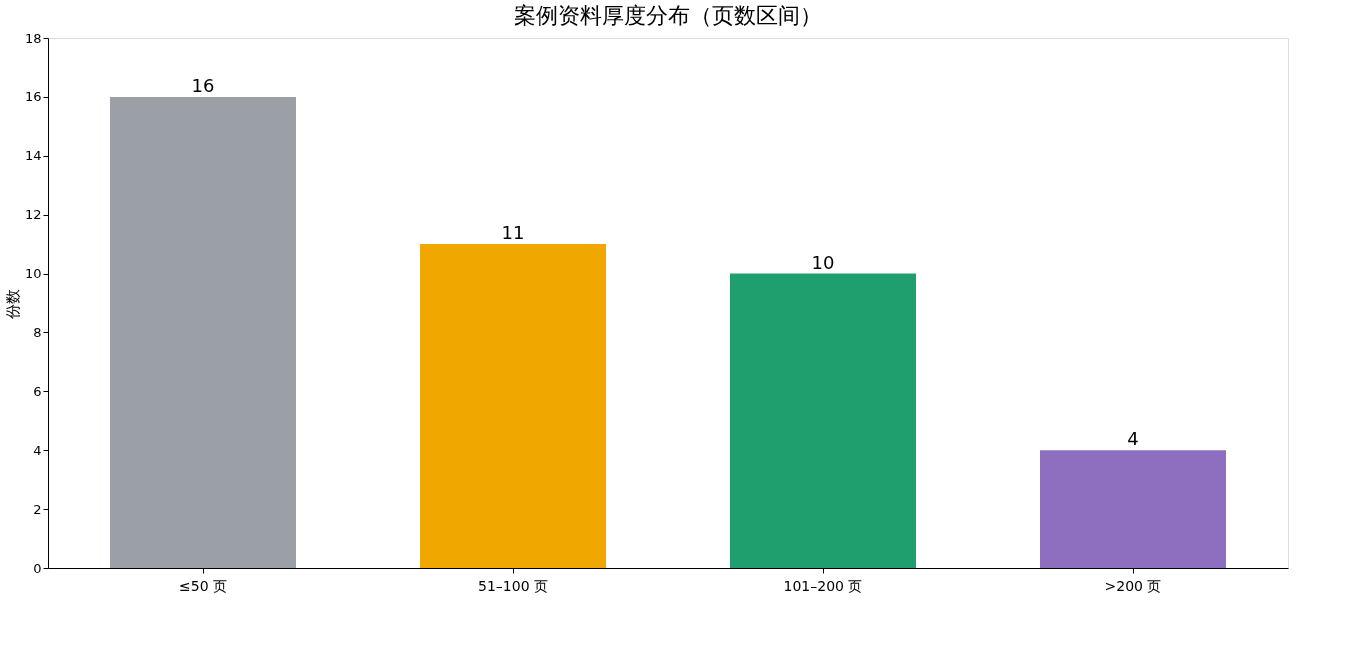 The image size is (1350, 660). What do you see at coordinates (1133, 439) in the screenshot?
I see `data-label: 4` at bounding box center [1133, 439].